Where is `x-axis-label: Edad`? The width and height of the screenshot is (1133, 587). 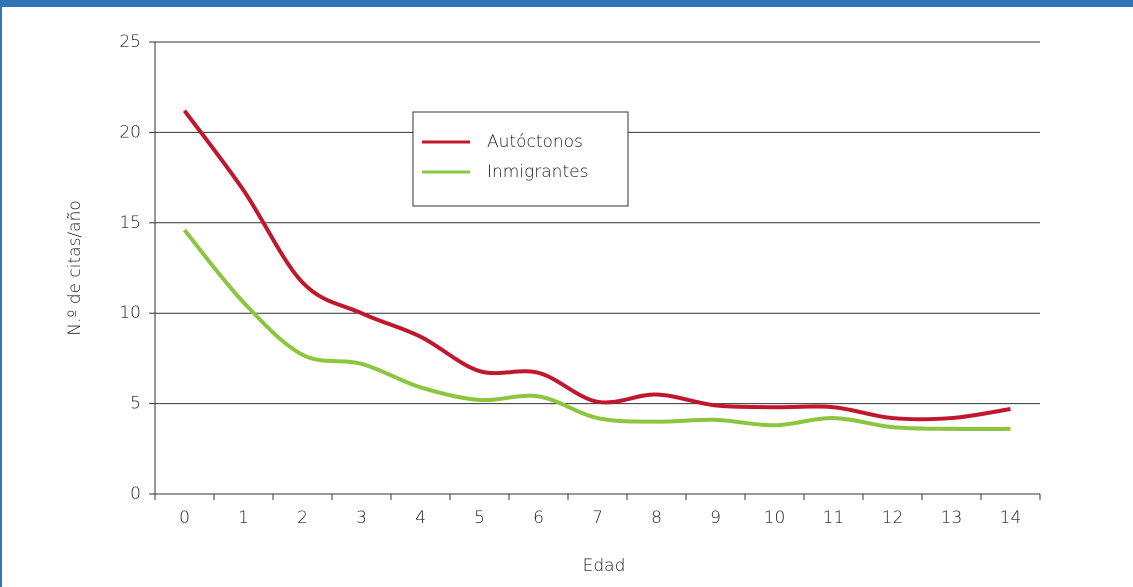
x-axis-label: Edad is located at coordinates (604, 566).